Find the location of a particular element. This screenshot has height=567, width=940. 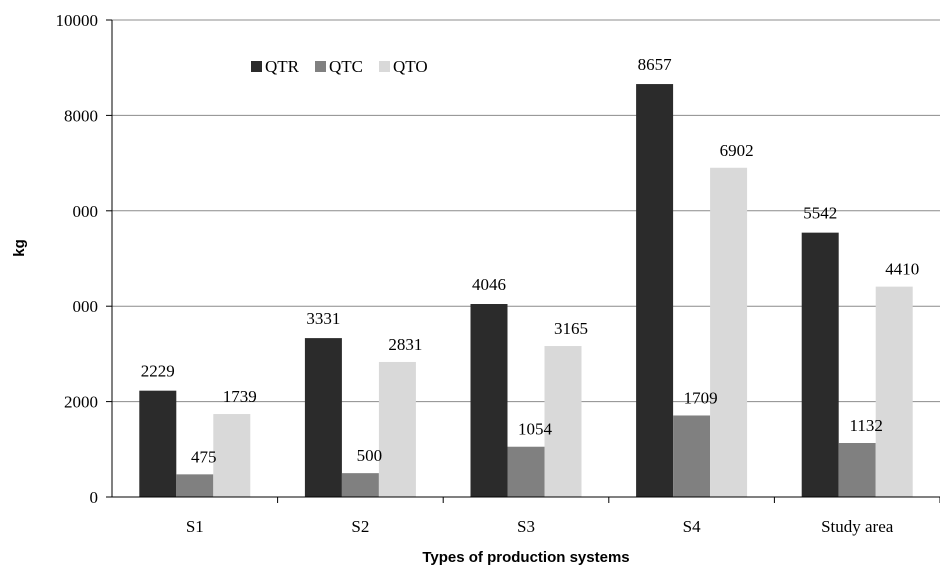

data-label: 6902 is located at coordinates (737, 150).